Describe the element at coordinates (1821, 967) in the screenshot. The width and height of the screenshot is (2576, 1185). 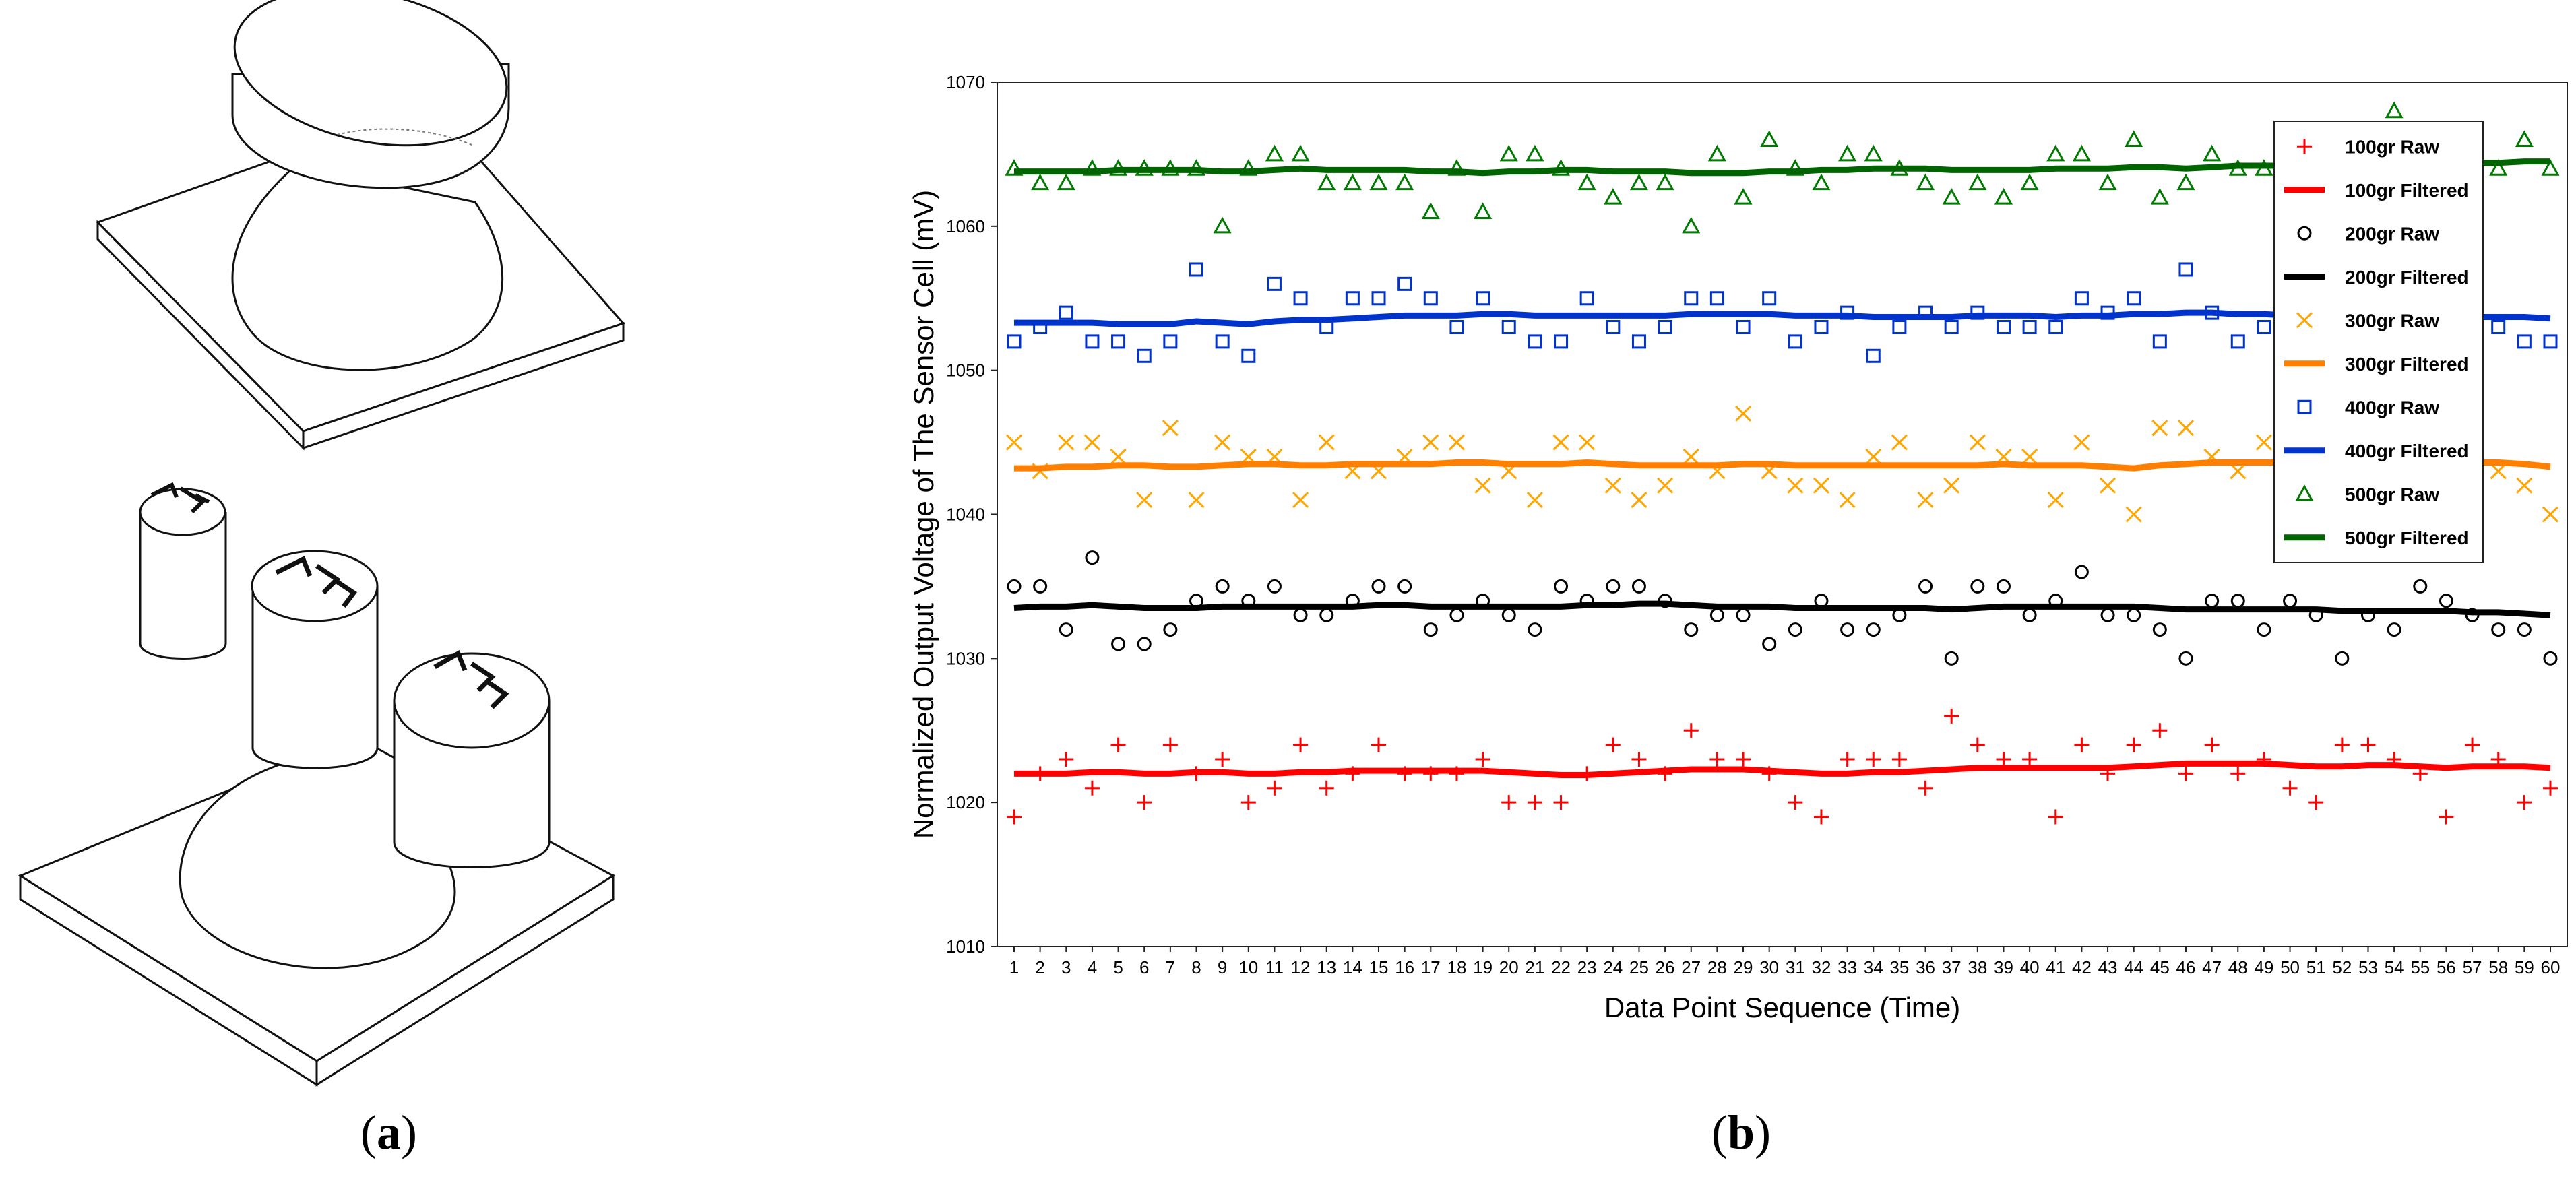
I see `x-tick-label: 32` at that location.